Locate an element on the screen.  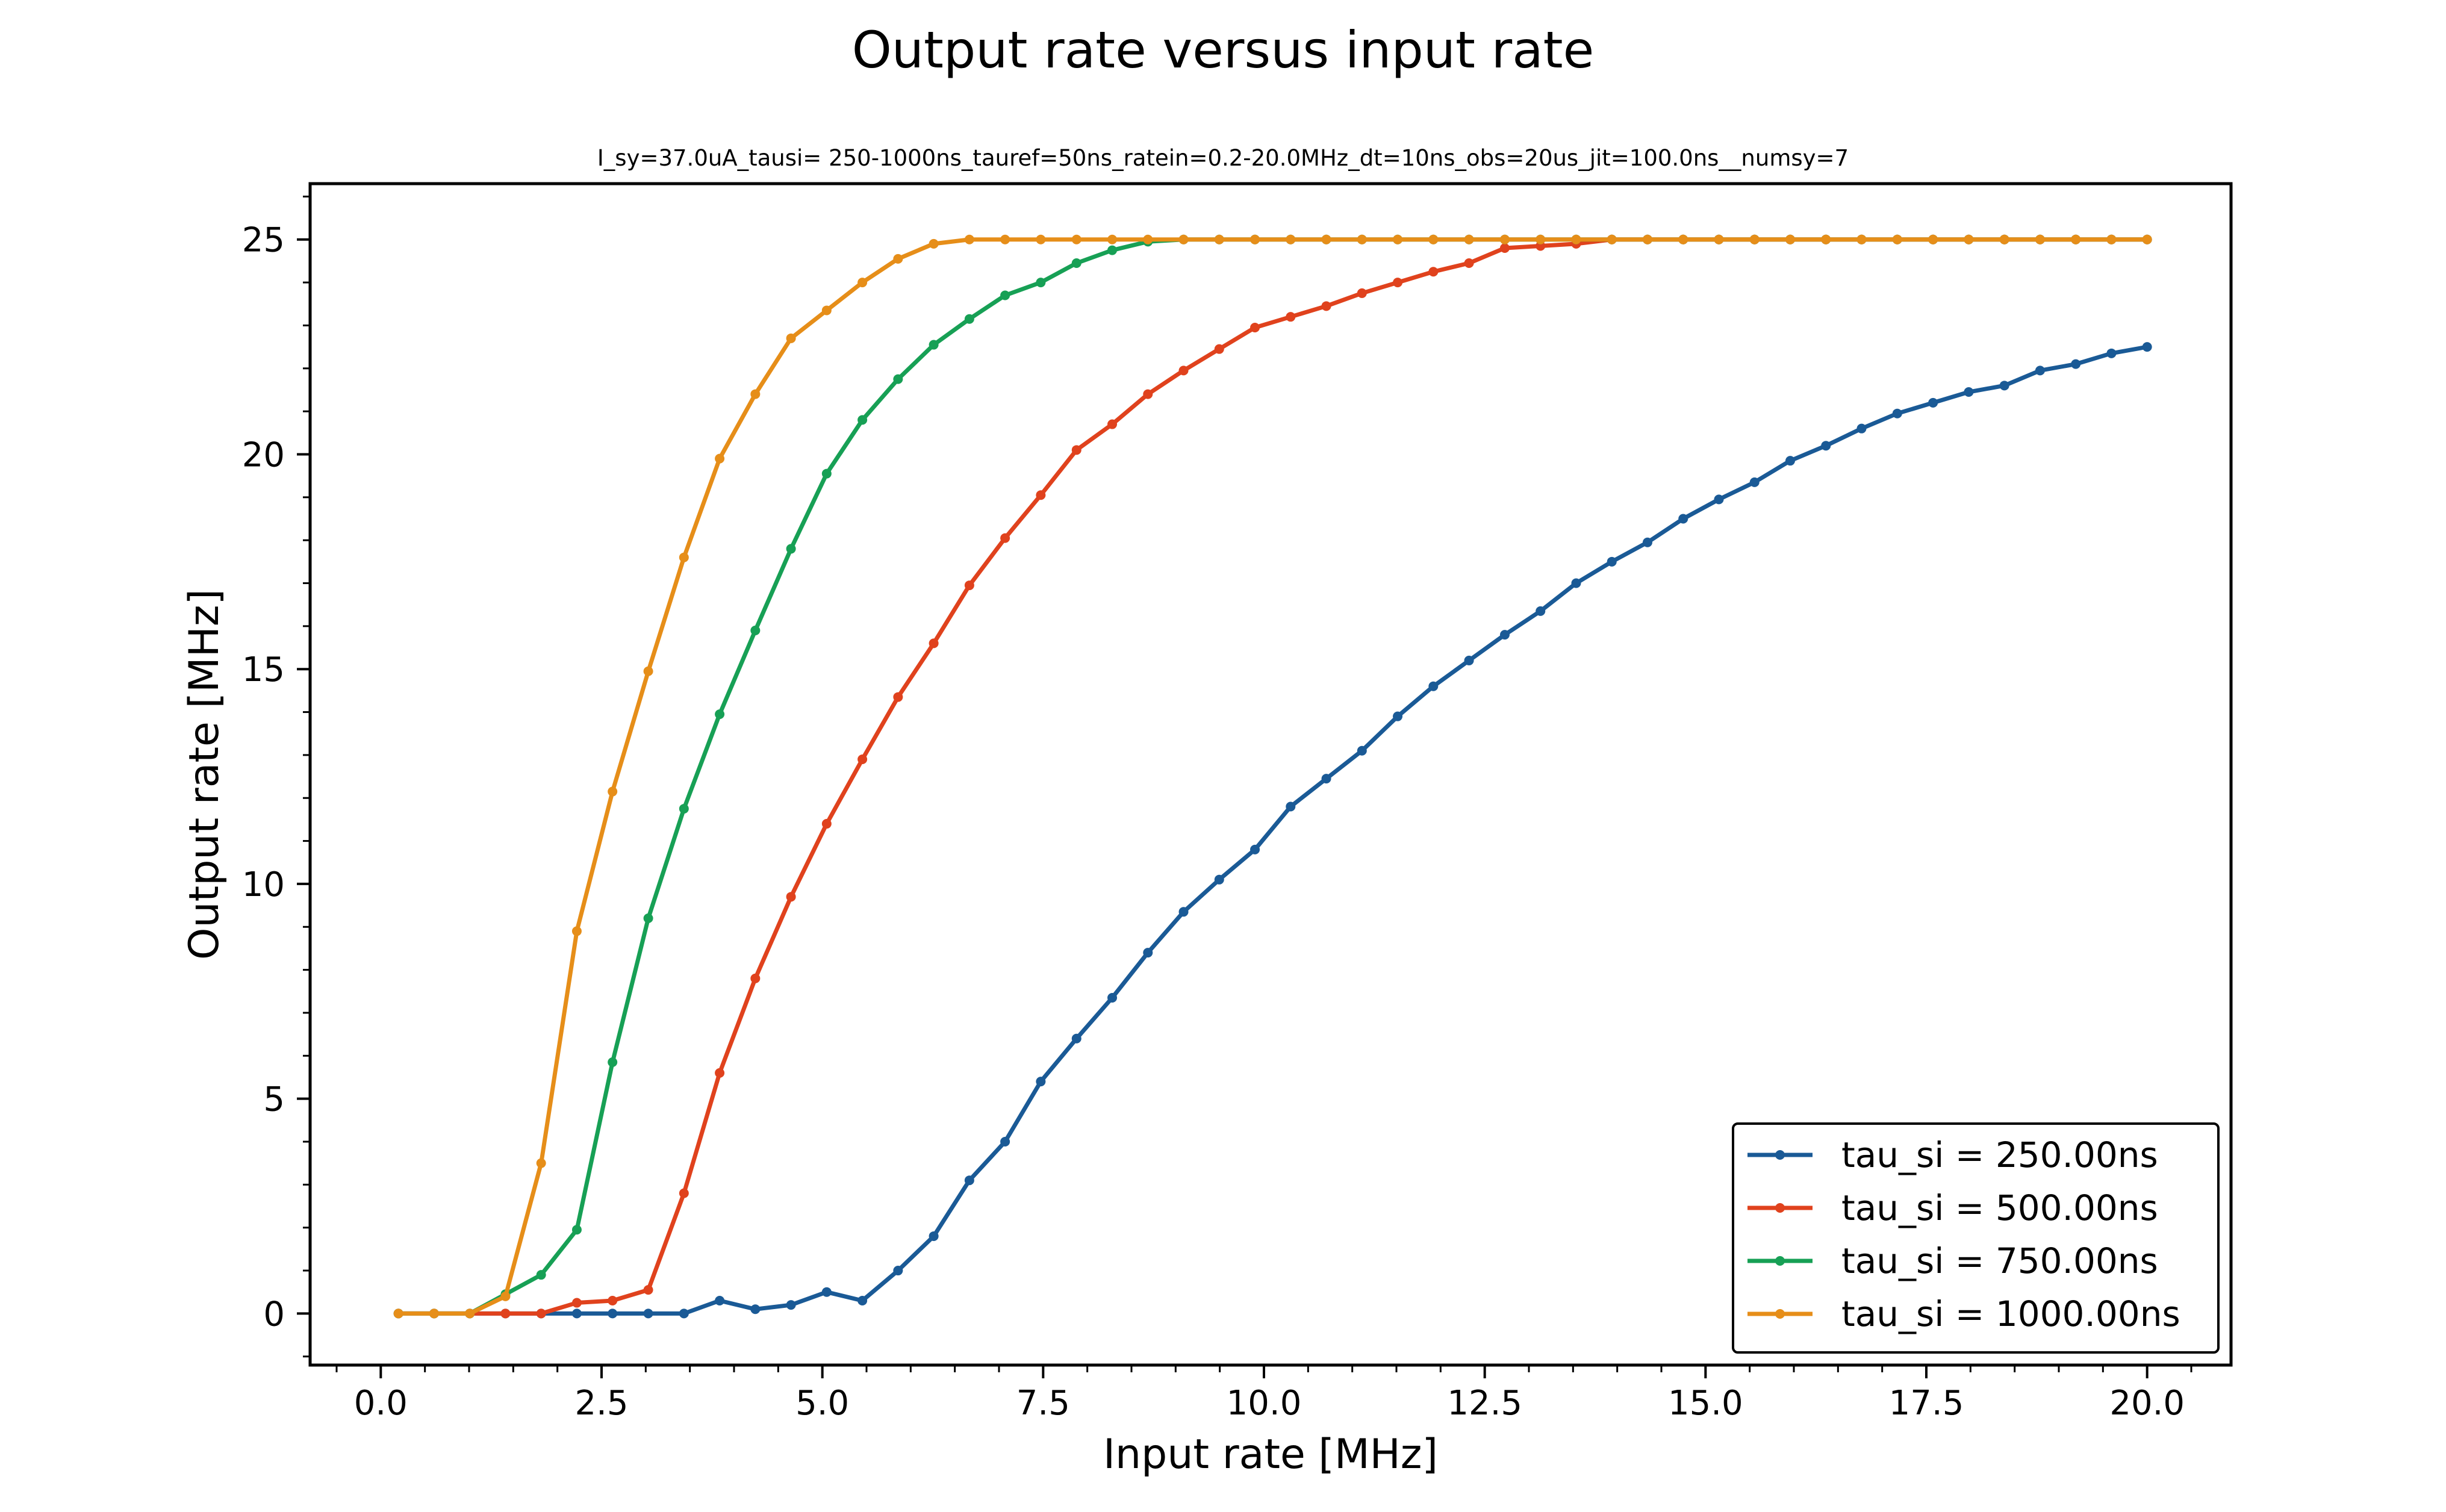
legend-label: tau_si = 500.00ns is located at coordinates (1999, 1208).